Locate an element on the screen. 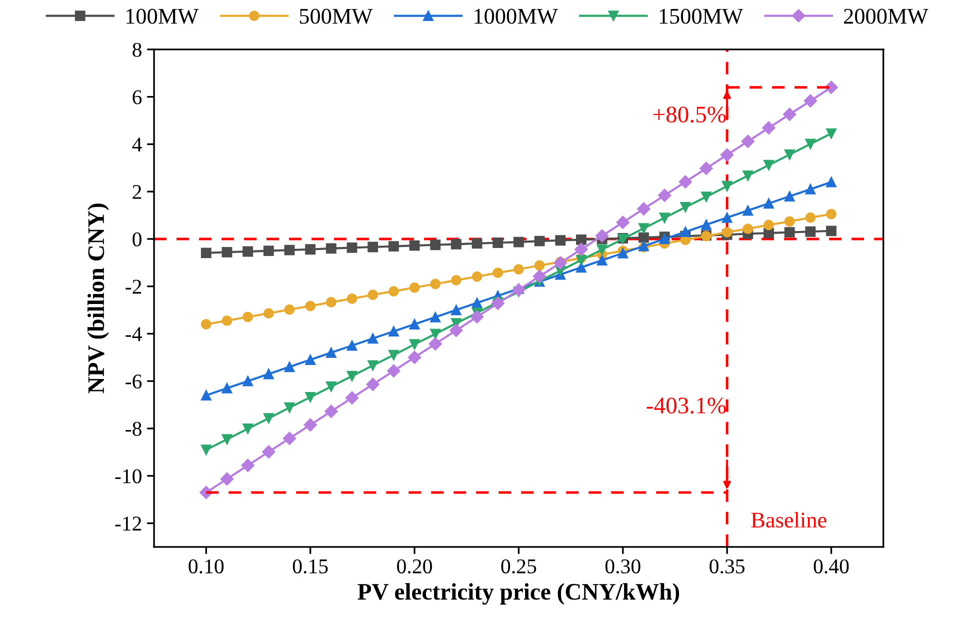  y-tick-label: -6 is located at coordinates (134, 381).